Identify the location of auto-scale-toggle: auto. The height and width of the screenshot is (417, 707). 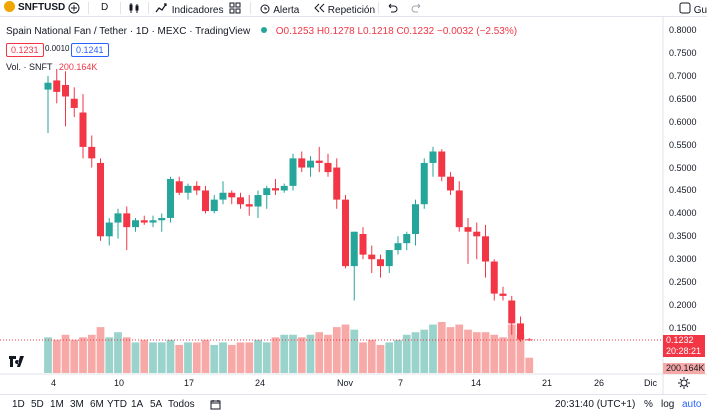
(692, 404).